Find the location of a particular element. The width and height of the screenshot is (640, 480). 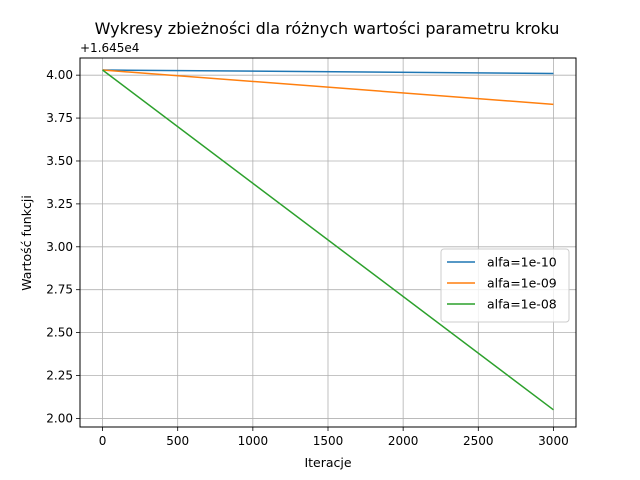

y-tick-label-4: 3.00 is located at coordinates (59, 247).